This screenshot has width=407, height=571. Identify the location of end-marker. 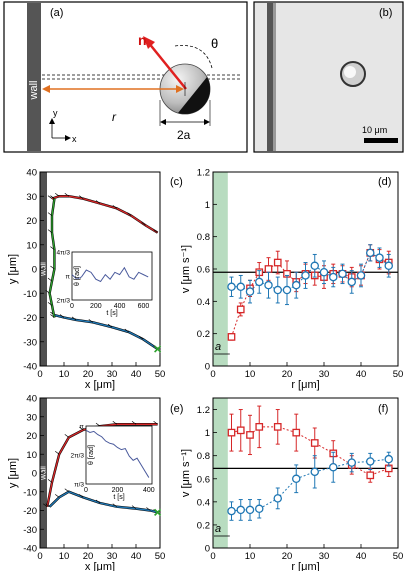
(158, 349).